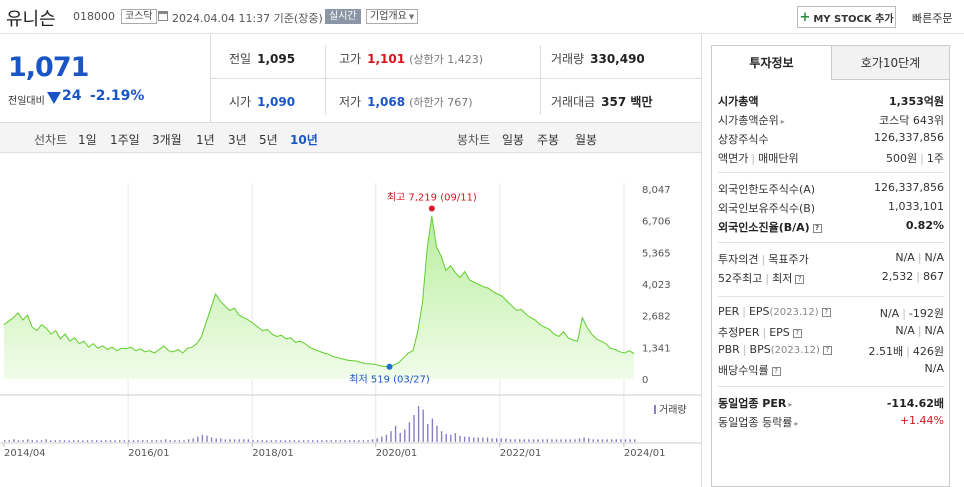 This screenshot has width=964, height=487. What do you see at coordinates (749, 370) in the screenshot?
I see `info-label: 배당수익률?` at bounding box center [749, 370].